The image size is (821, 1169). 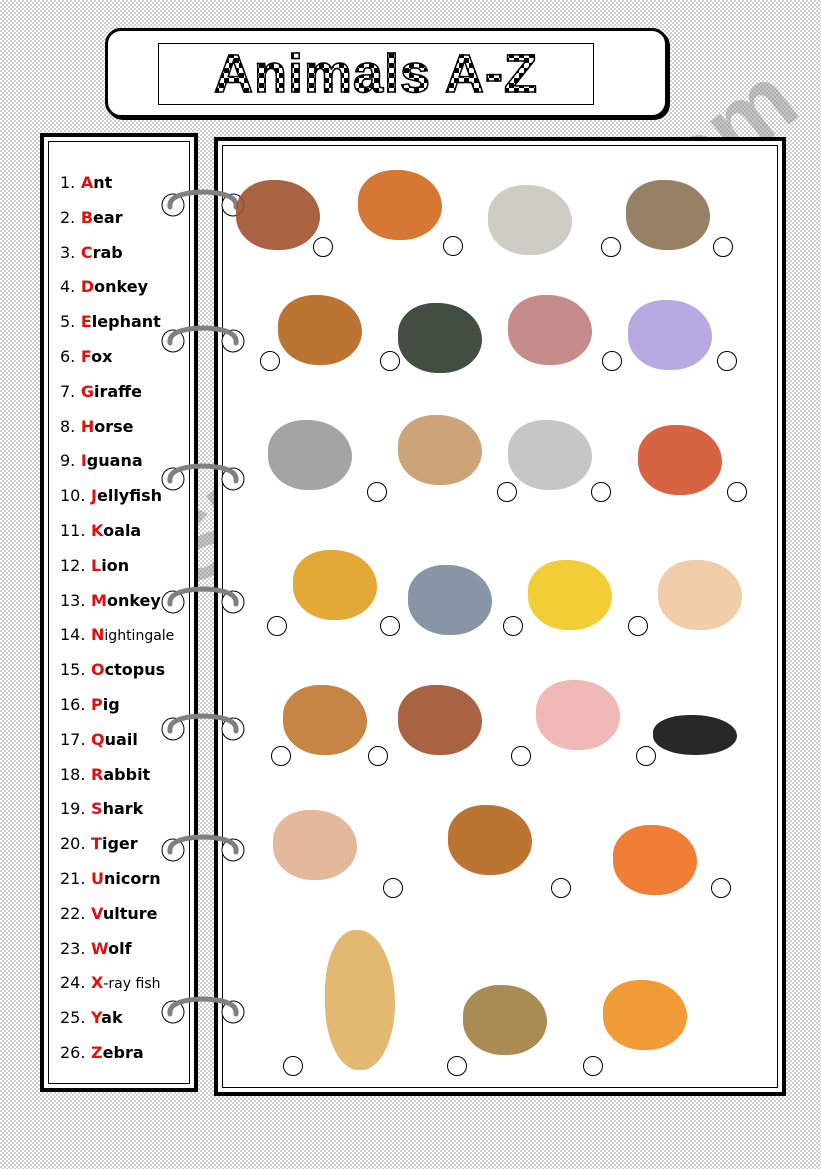 What do you see at coordinates (98, 635) in the screenshot?
I see `word-first: N` at bounding box center [98, 635].